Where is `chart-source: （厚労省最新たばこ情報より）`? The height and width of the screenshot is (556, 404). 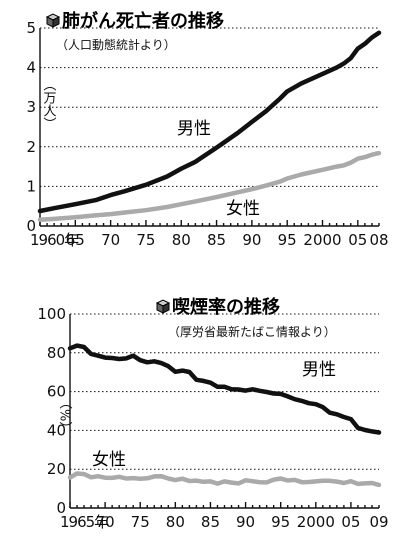 chart-source: （厚労省最新たばこ情報より） is located at coordinates (252, 331).